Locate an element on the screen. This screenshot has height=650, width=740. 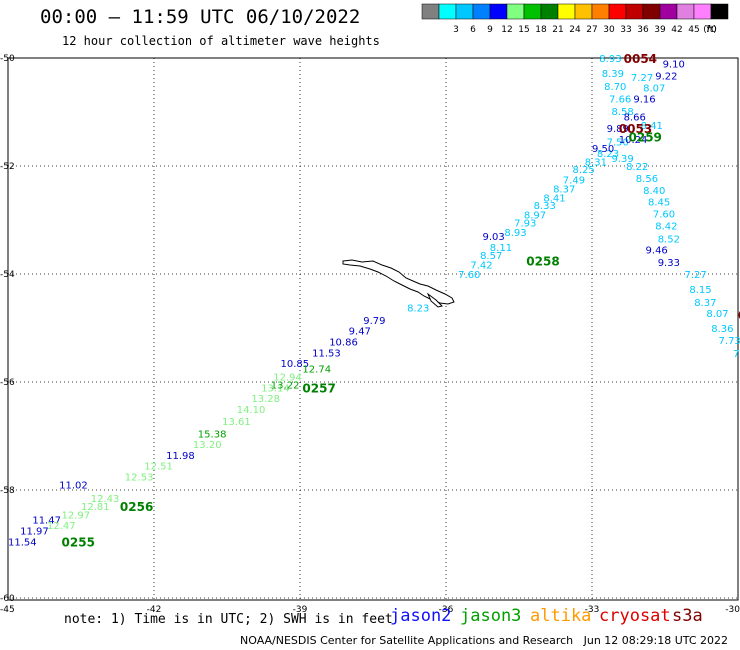
wave-height-value: 11.47 is located at coordinates (46, 521).